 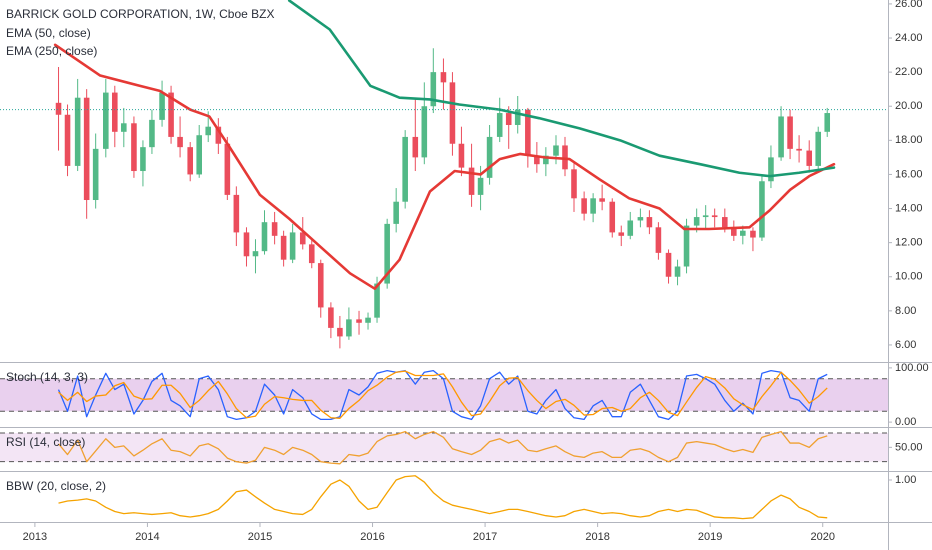 I want to click on legend-entry: EMA (50, close), so click(x=48, y=33).